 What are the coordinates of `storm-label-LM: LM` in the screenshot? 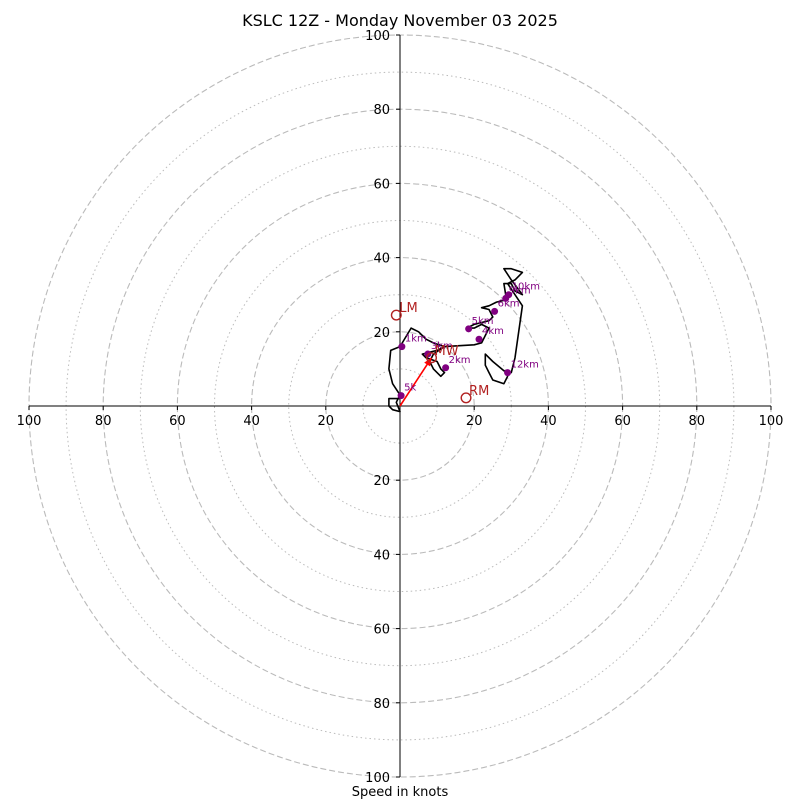 It's located at (408, 308).